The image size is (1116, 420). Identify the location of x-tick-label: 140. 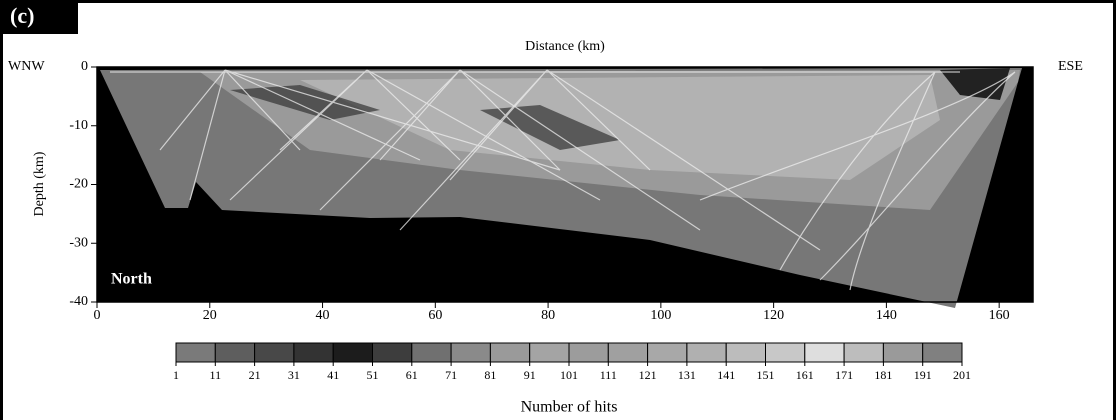
(886, 315).